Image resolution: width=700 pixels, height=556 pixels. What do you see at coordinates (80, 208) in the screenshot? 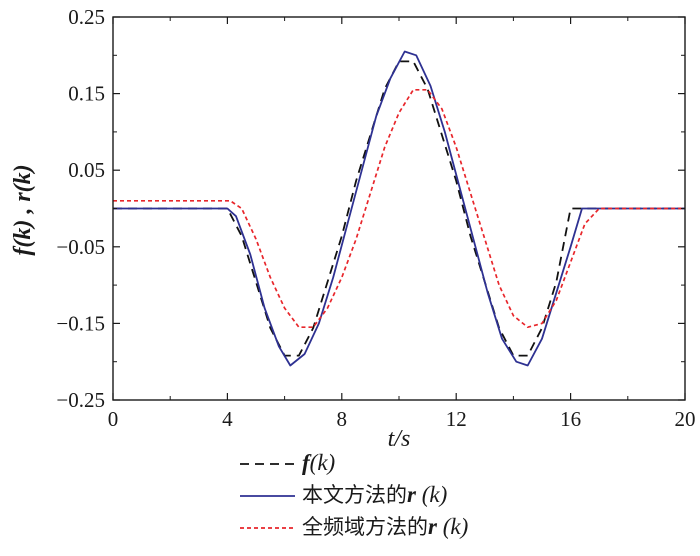
I see `y-tick-labels: 0.25 0.15 0.05 −0.05 −0.15 −0.25` at bounding box center [80, 208].